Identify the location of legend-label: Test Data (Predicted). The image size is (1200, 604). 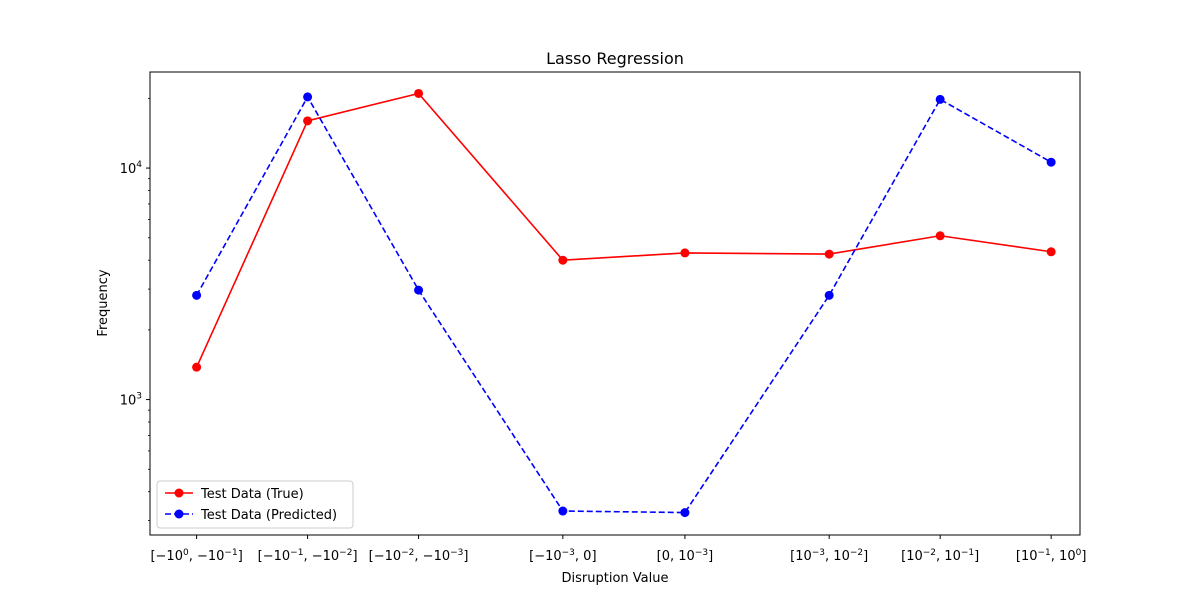
(268, 515).